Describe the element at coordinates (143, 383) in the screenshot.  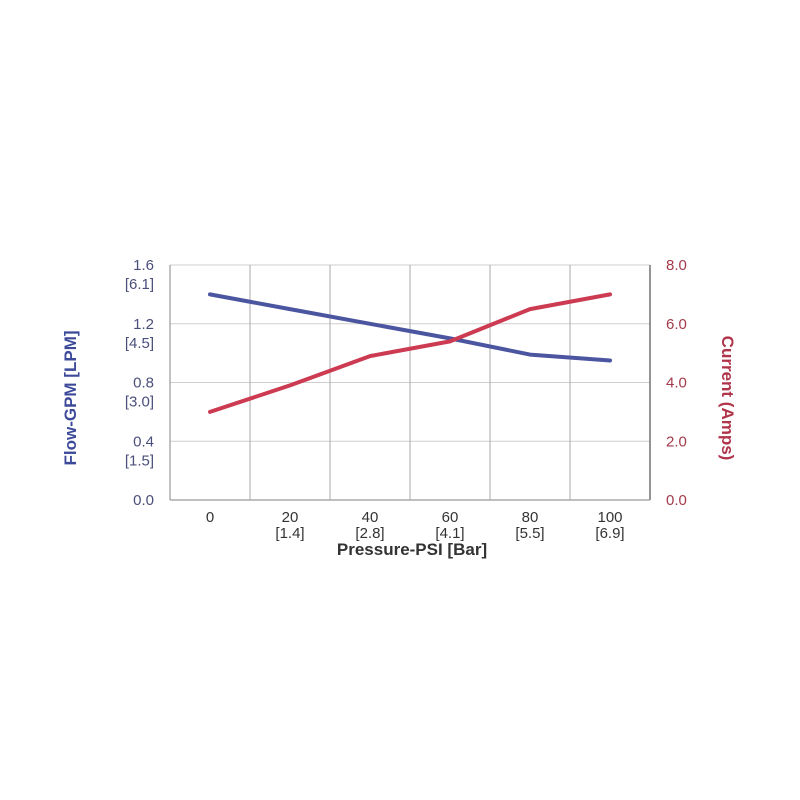
I see `left-tick-label: 0.8` at that location.